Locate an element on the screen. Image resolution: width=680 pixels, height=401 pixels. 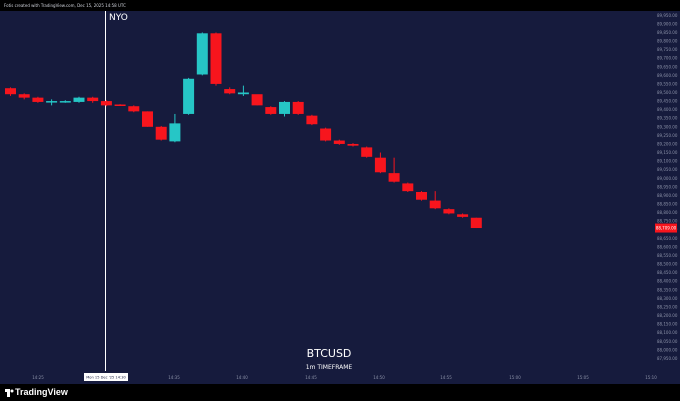
x-tick-label: 14:25 is located at coordinates (38, 377).